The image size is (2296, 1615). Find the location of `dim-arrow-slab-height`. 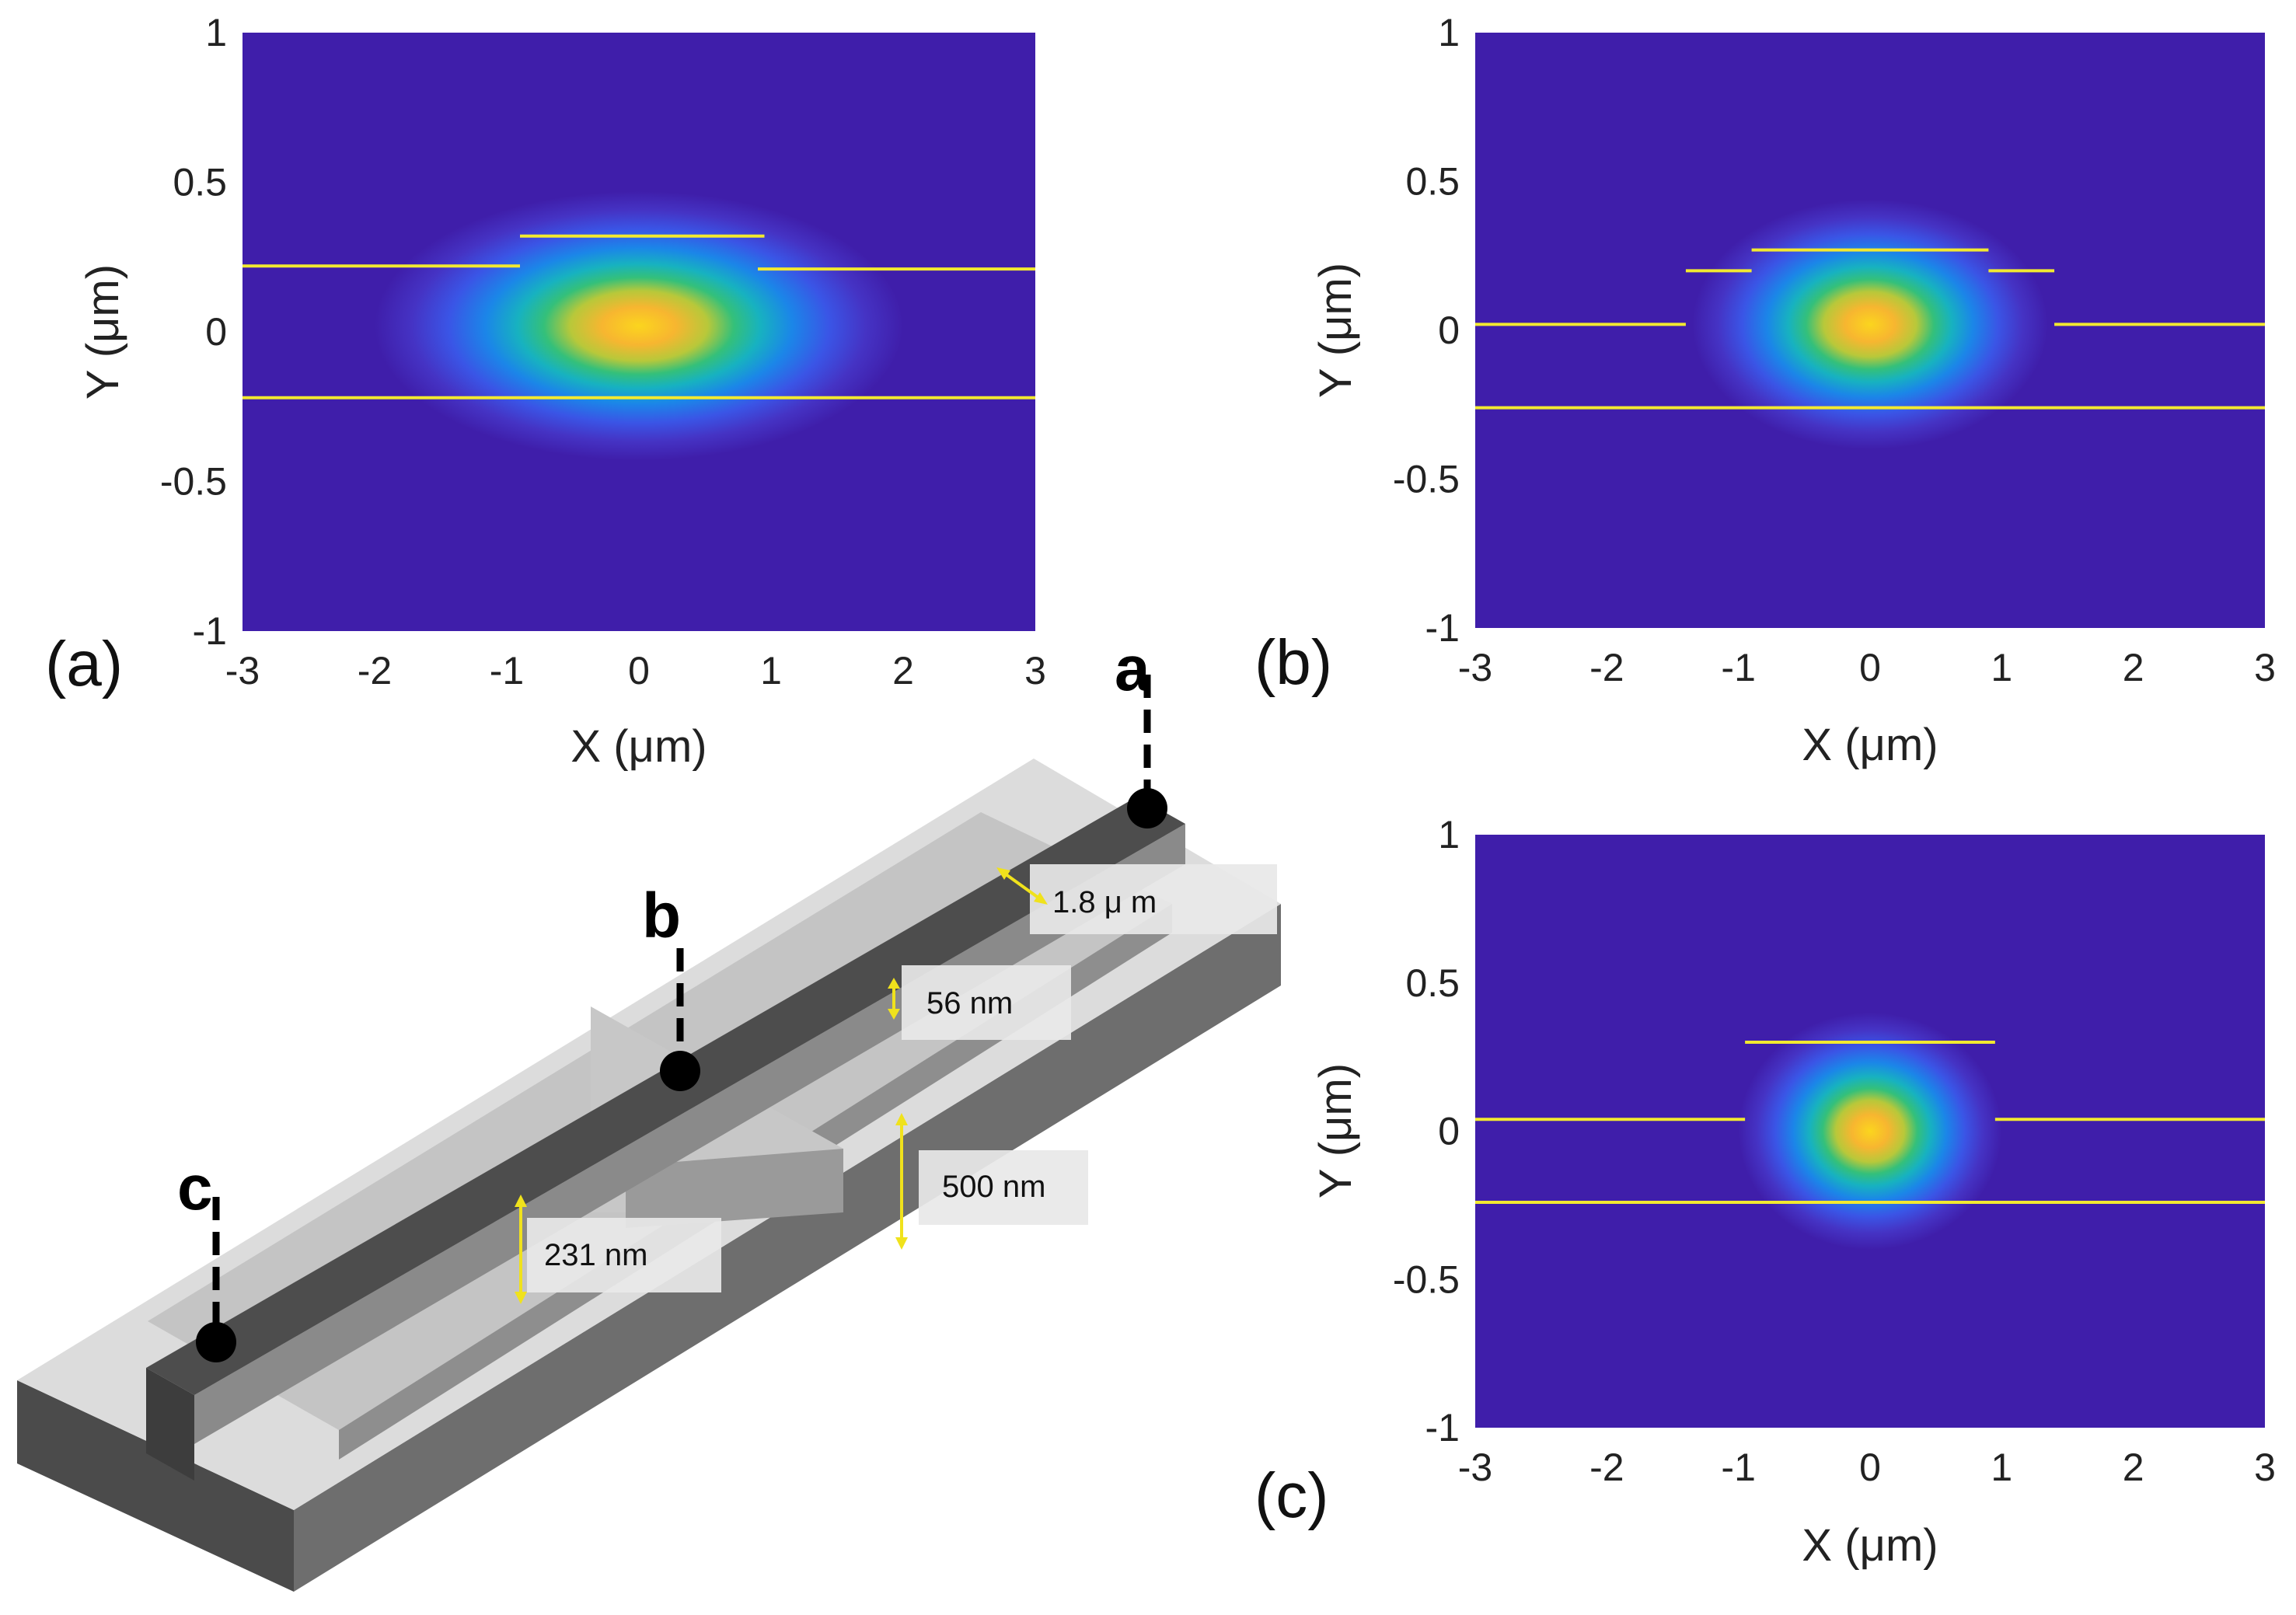

dim-arrow-slab-height is located at coordinates (521, 1249).